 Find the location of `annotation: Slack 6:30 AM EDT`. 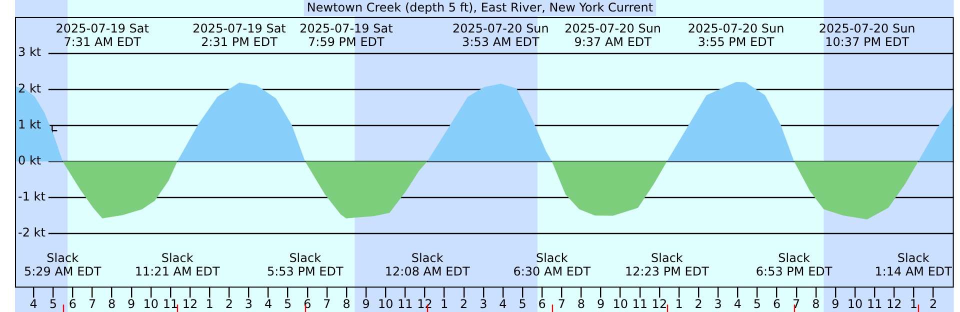

annotation: Slack 6:30 AM EDT is located at coordinates (552, 264).